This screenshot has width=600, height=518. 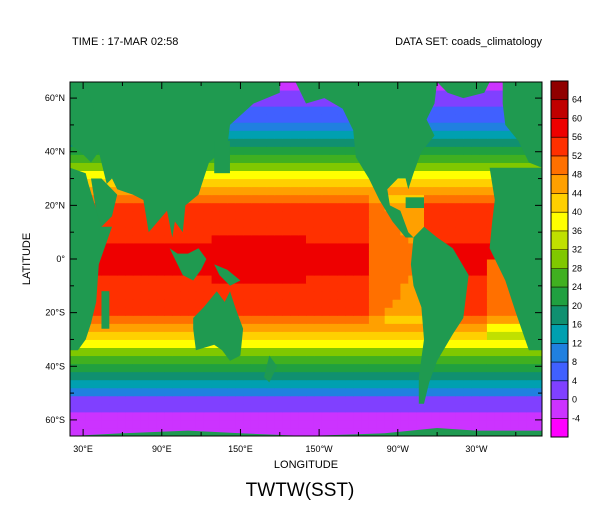 What do you see at coordinates (240, 449) in the screenshot?
I see `x-tick-label: 150°E` at bounding box center [240, 449].